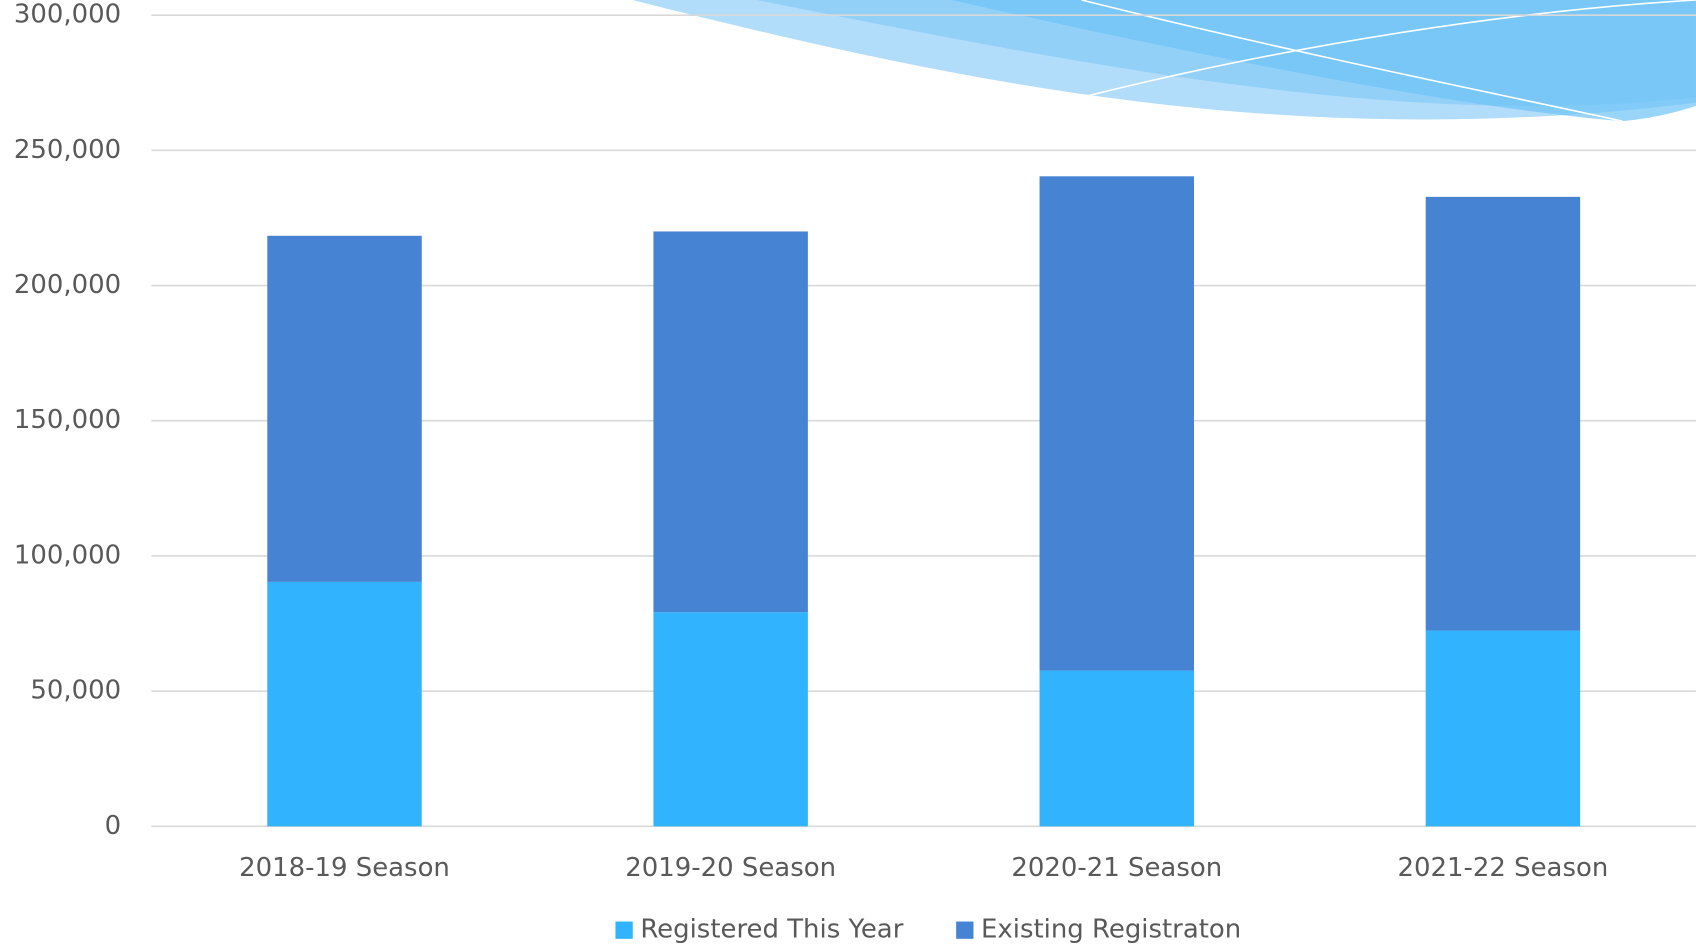 This screenshot has height=949, width=1696. I want to click on y-tick-label: 0, so click(113, 826).